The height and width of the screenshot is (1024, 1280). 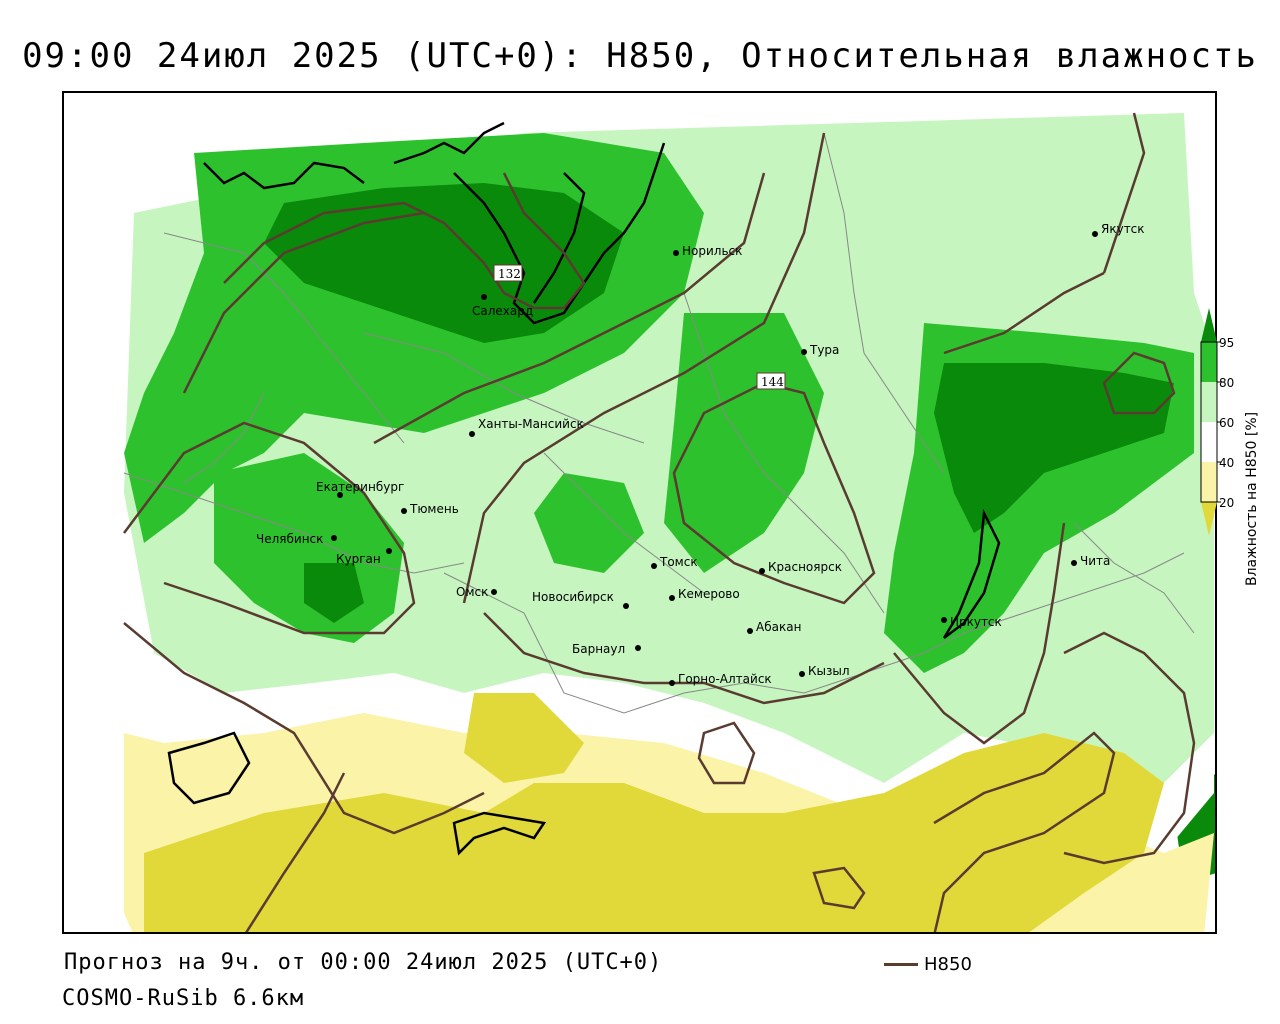 I want to click on svg-text: Норильск, so click(x=712, y=251).